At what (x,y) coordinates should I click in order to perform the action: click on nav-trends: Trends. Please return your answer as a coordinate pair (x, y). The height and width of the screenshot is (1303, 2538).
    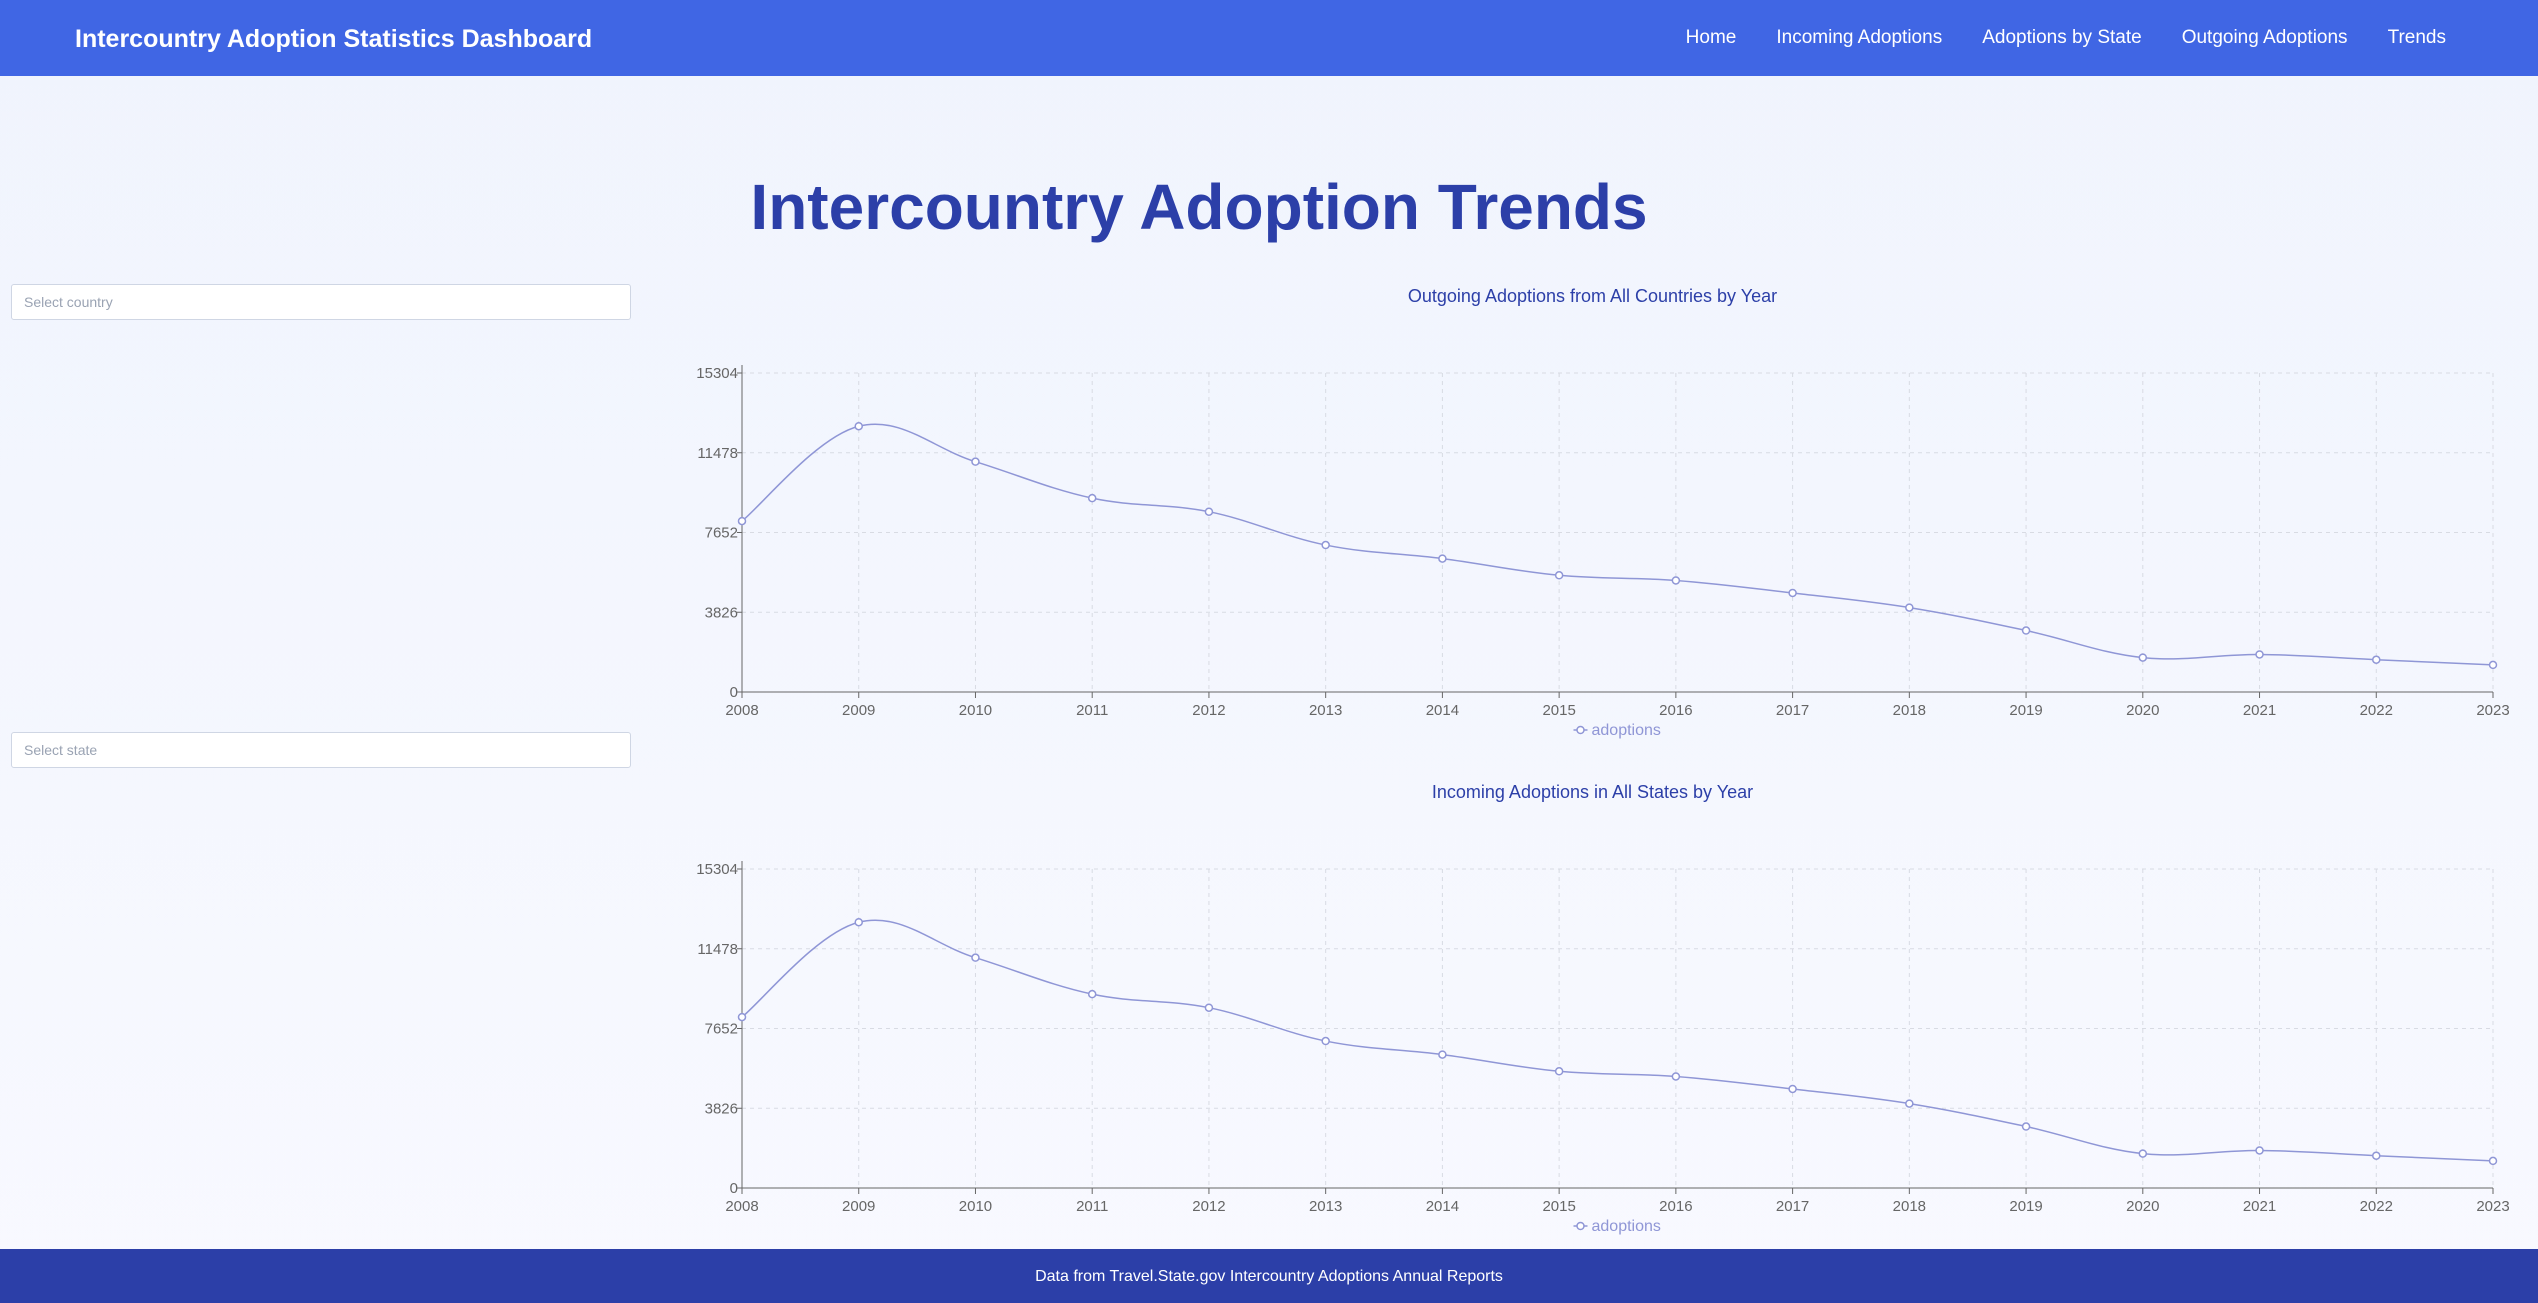
    Looking at the image, I should click on (2416, 37).